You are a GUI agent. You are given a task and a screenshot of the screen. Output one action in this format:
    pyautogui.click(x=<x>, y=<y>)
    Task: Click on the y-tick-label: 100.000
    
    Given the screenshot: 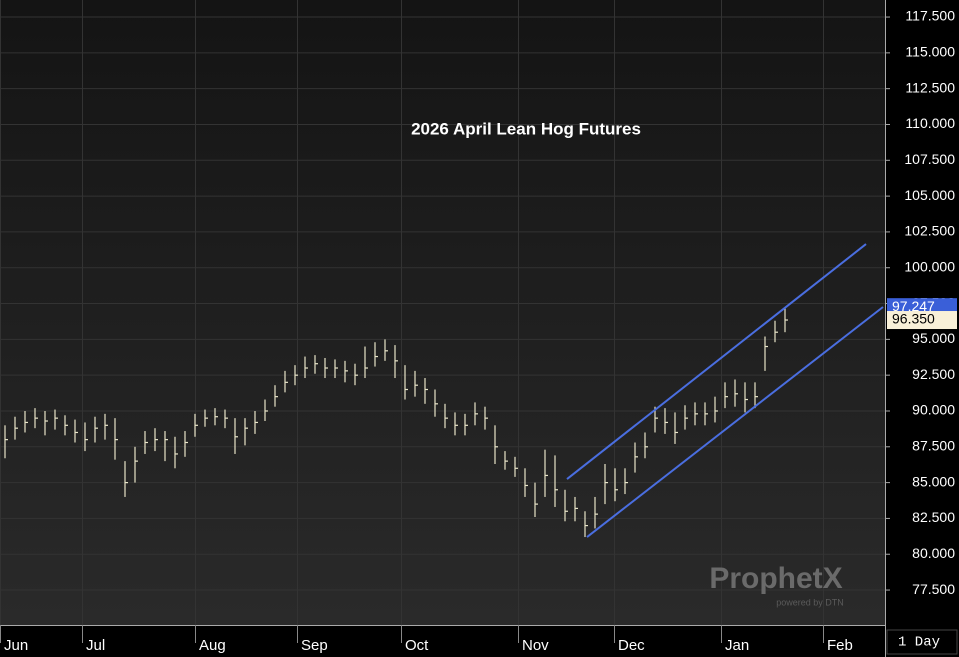 What is the action you would take?
    pyautogui.click(x=929, y=266)
    